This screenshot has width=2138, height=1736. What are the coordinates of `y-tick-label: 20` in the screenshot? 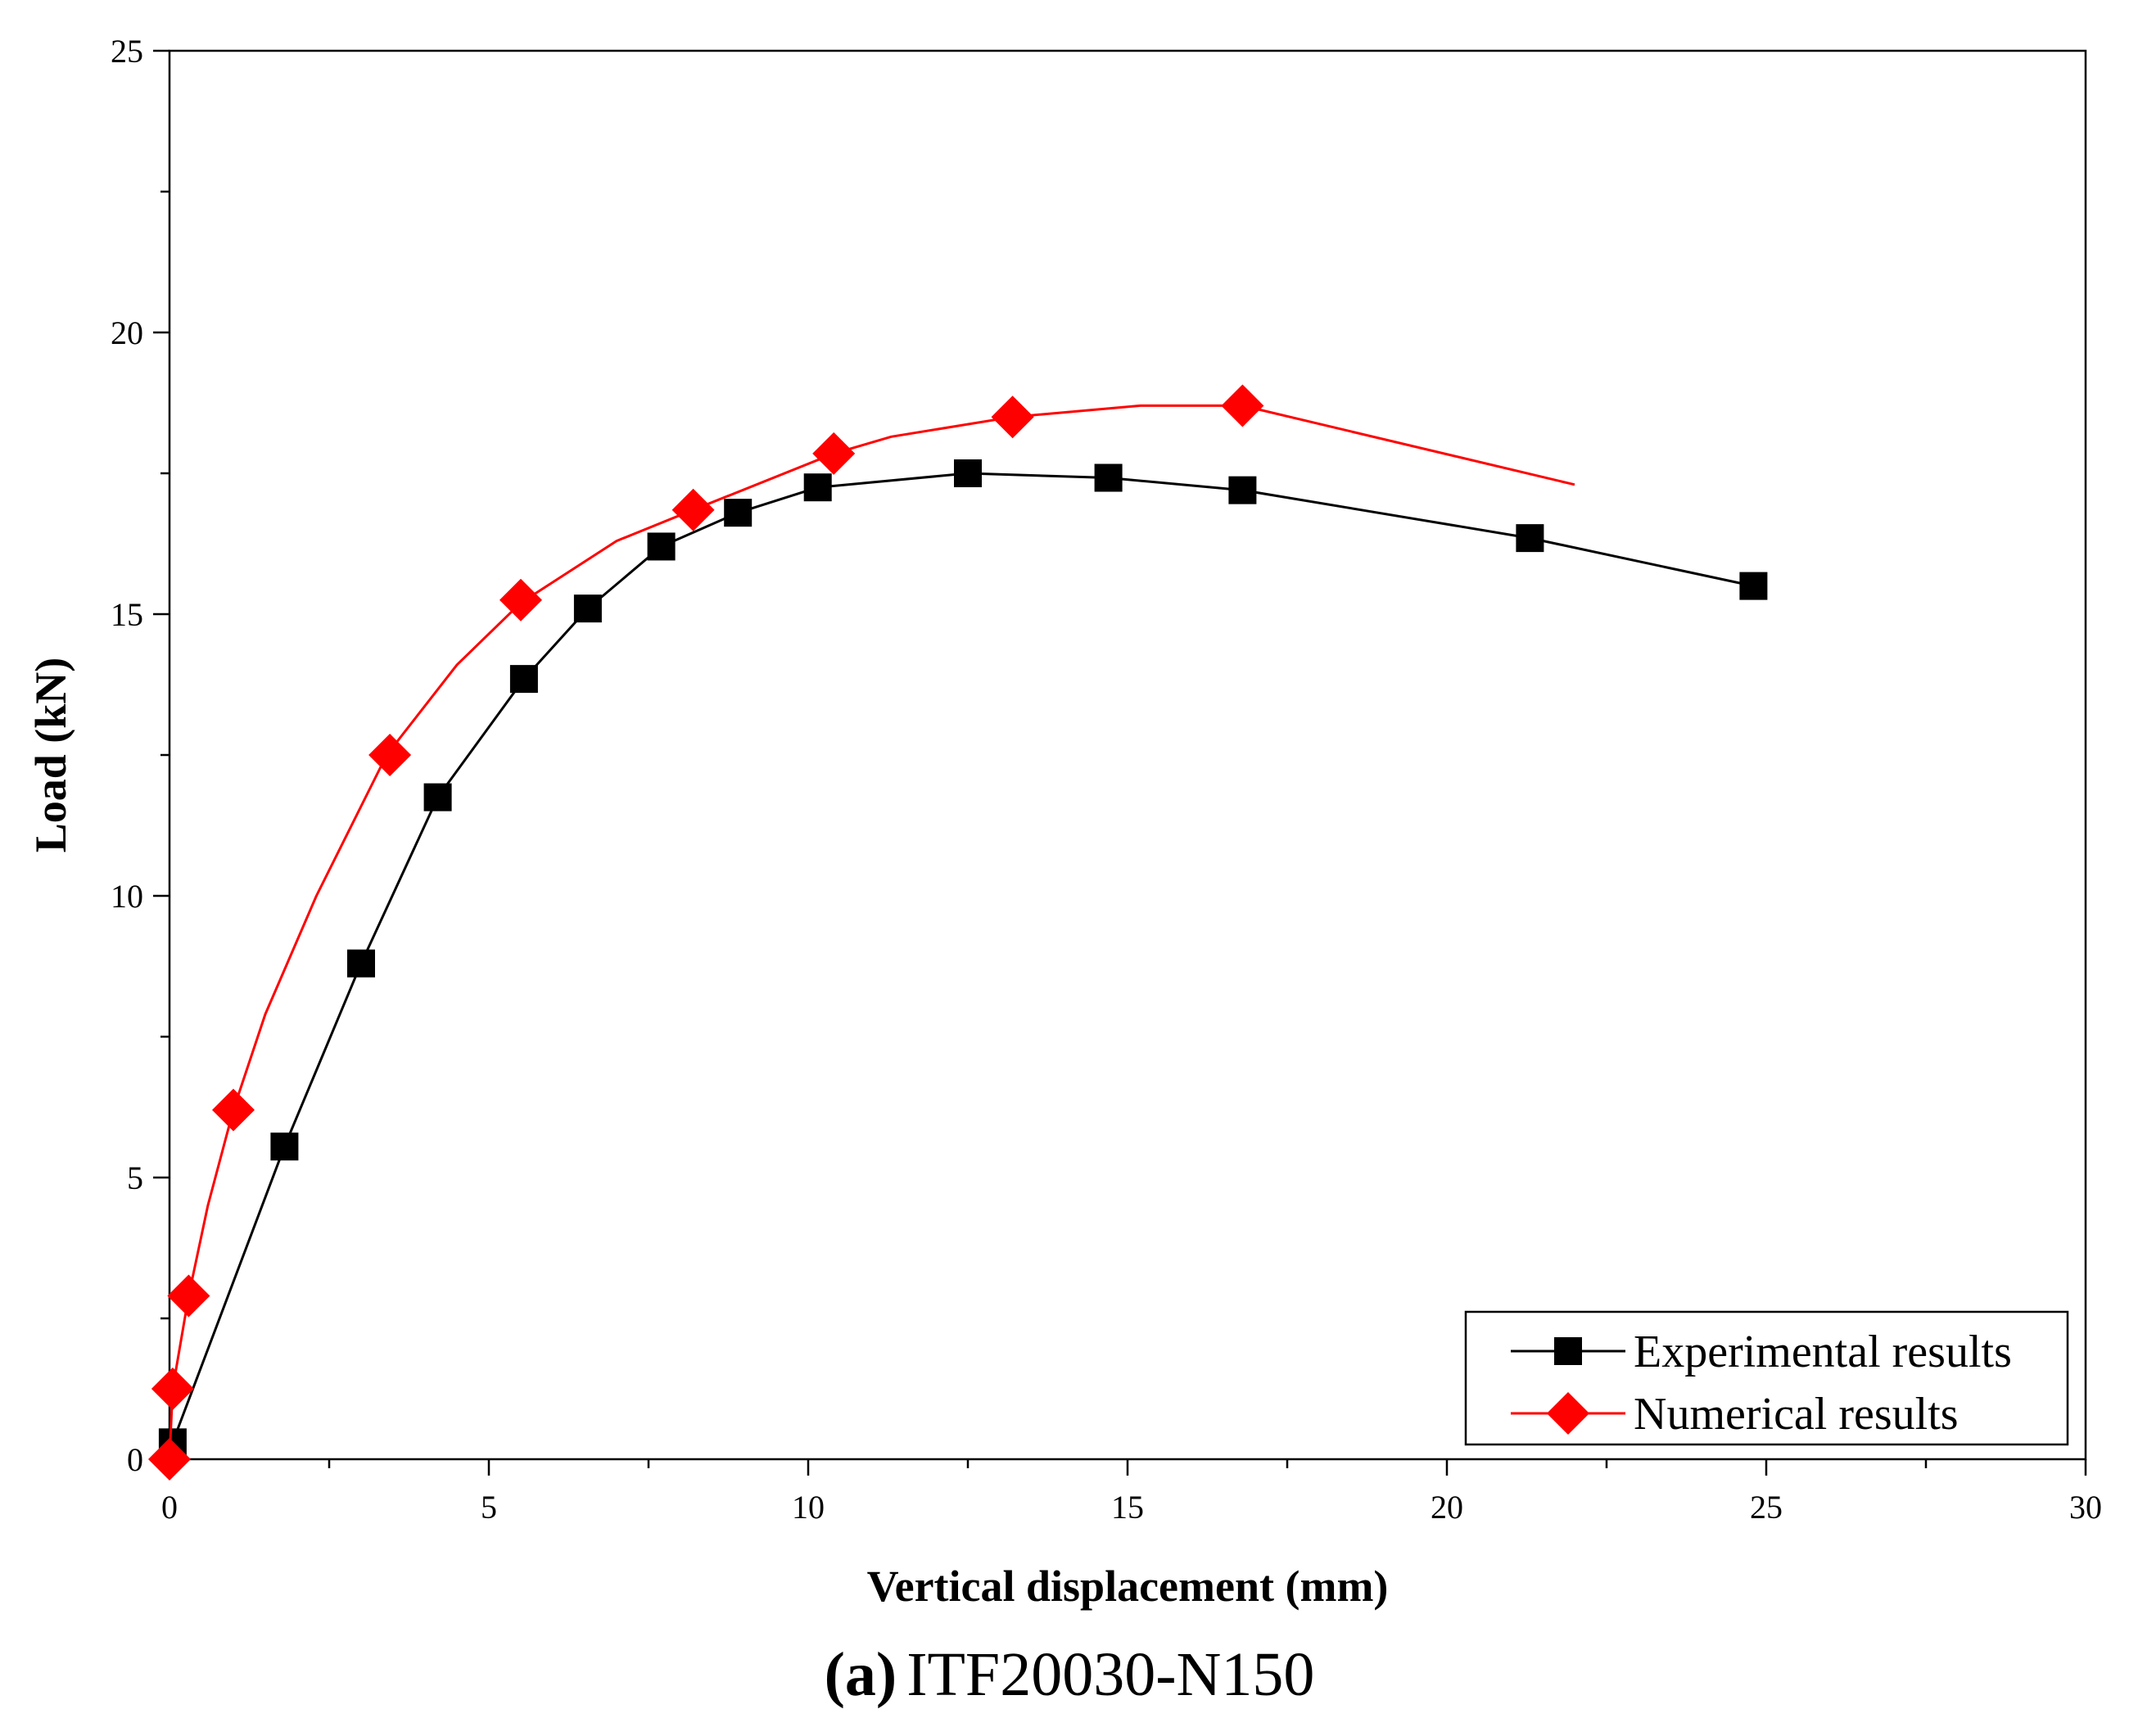 It's located at (127, 332).